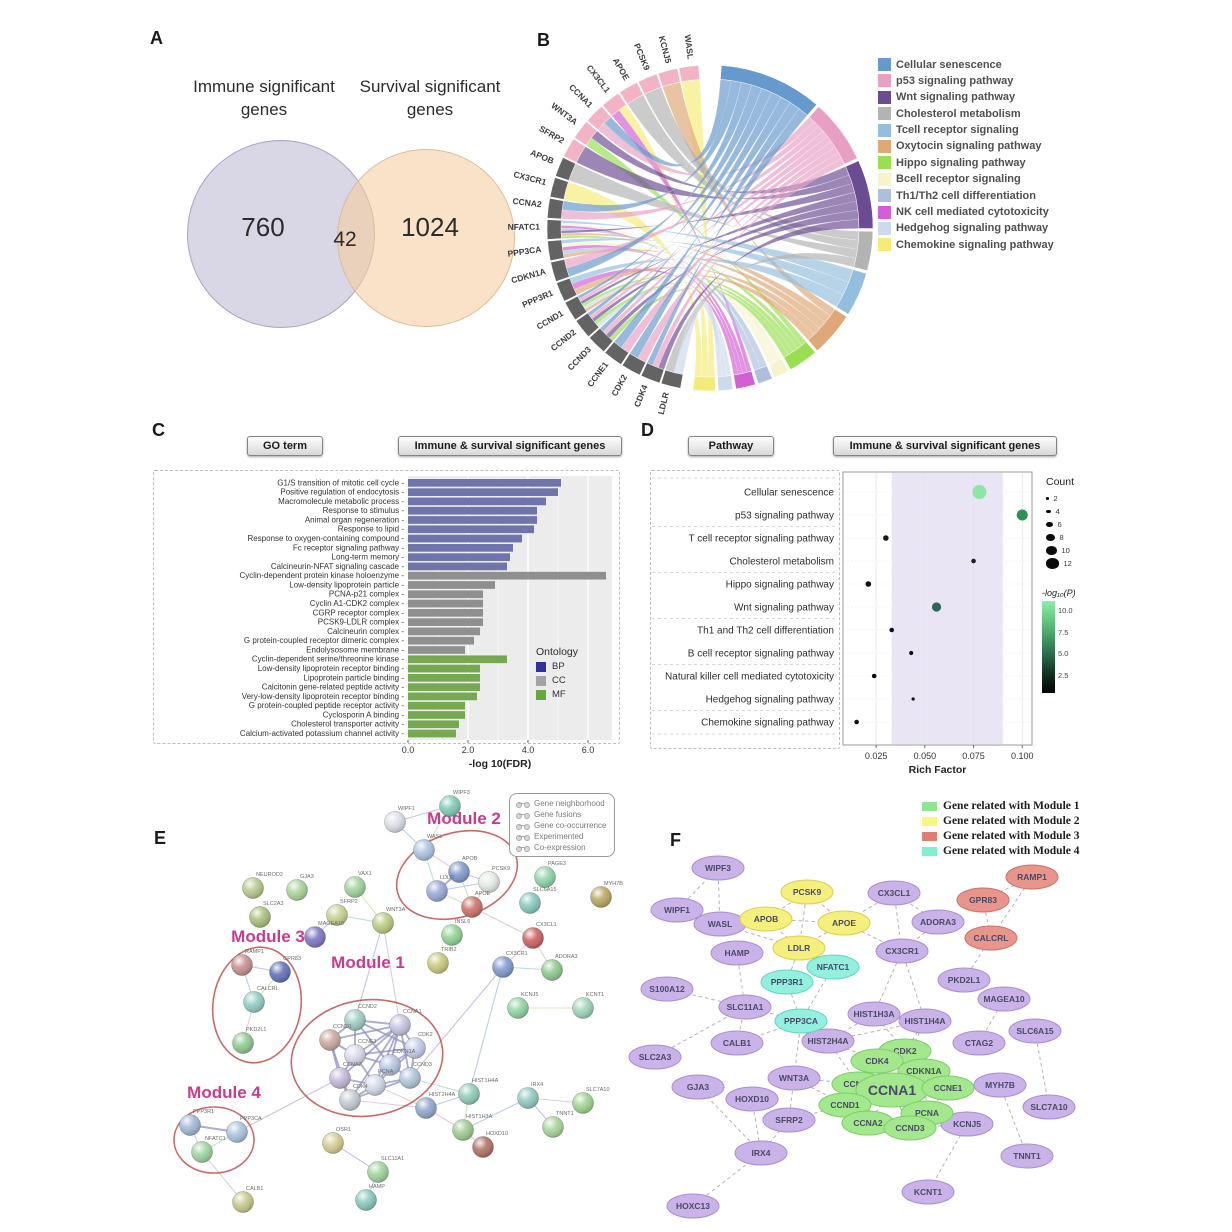 This screenshot has height=1232, width=1232. Describe the element at coordinates (767, 723) in the screenshot. I see `pathway-row-label: Chemokine signaling pathway` at that location.